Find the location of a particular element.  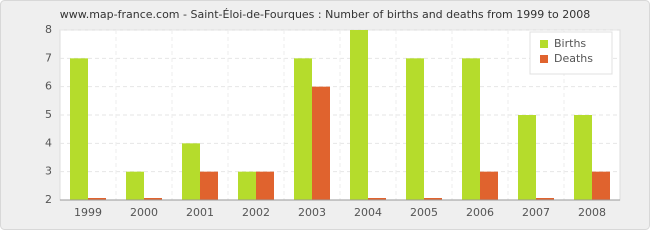

legend-label: Deaths is located at coordinates (573, 58).